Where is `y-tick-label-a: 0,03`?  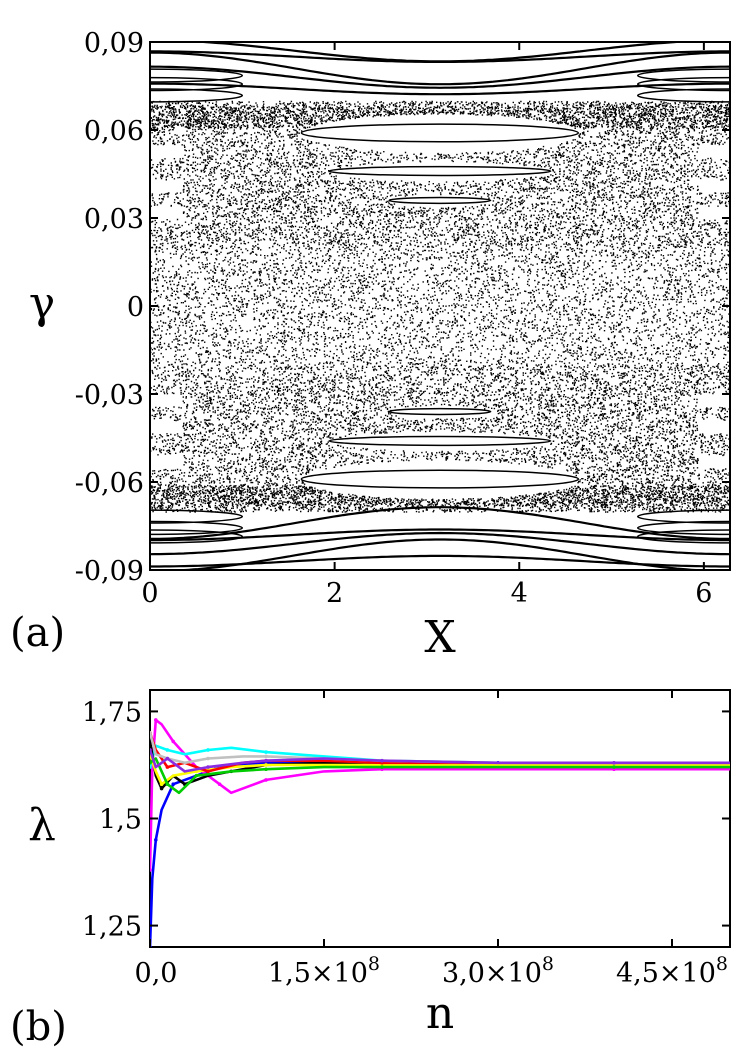
y-tick-label-a: 0,03 is located at coordinates (114, 219).